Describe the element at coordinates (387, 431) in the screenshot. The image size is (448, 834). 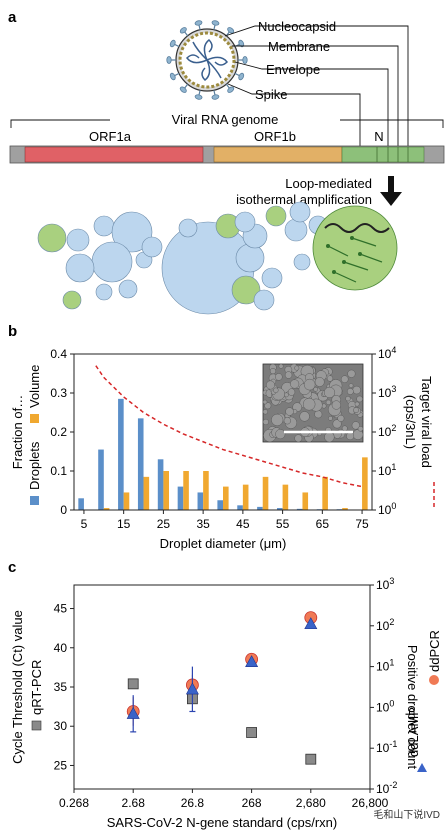
I see `y2-tick-label: 10²` at that location.